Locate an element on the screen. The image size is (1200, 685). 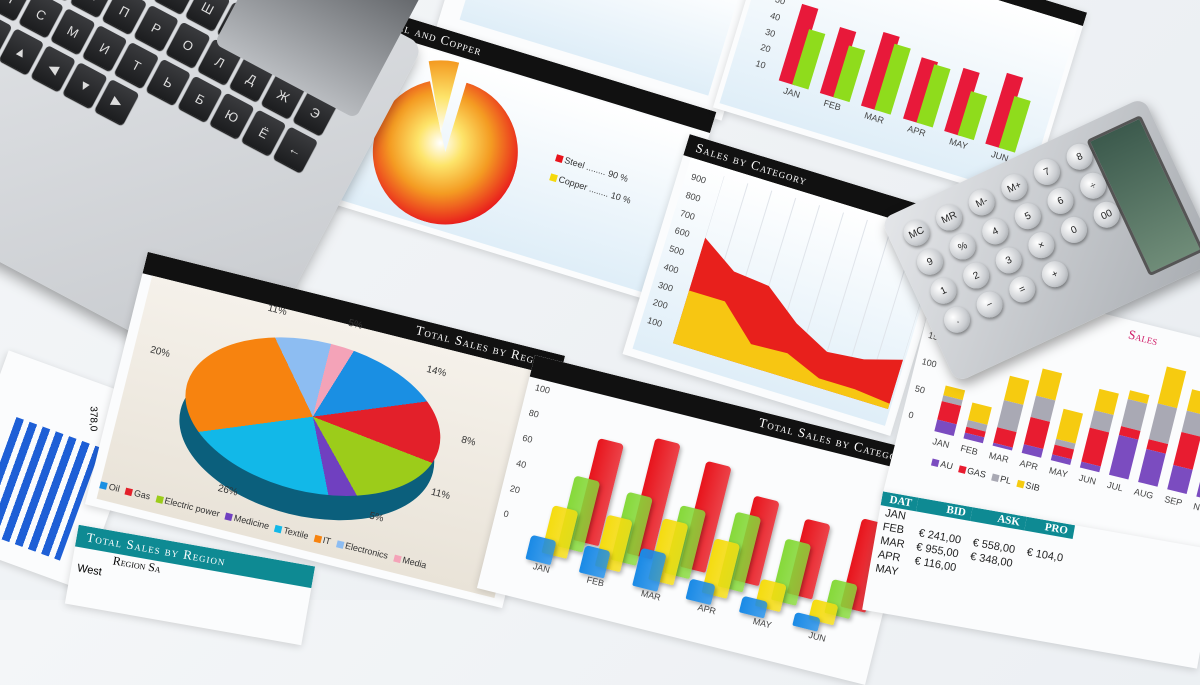
calculator-key: 9 is located at coordinates (930, 261).